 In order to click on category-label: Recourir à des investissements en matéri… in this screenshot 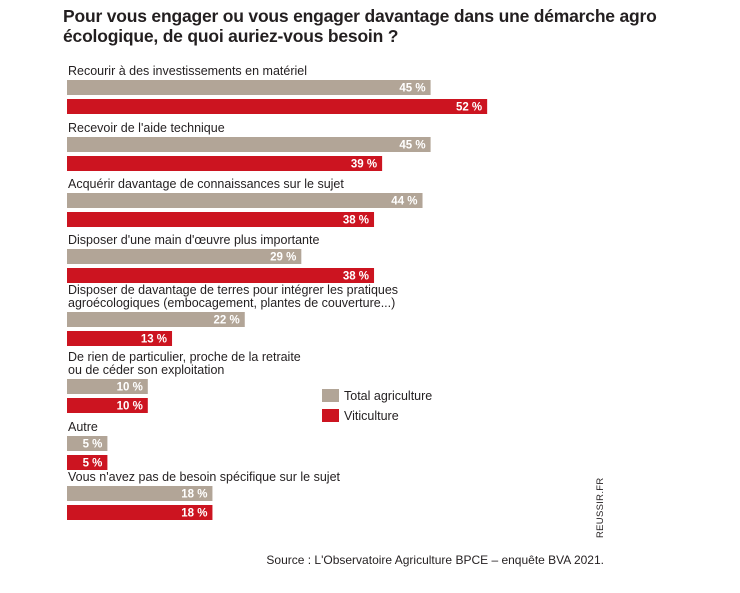, I will do `click(187, 71)`.